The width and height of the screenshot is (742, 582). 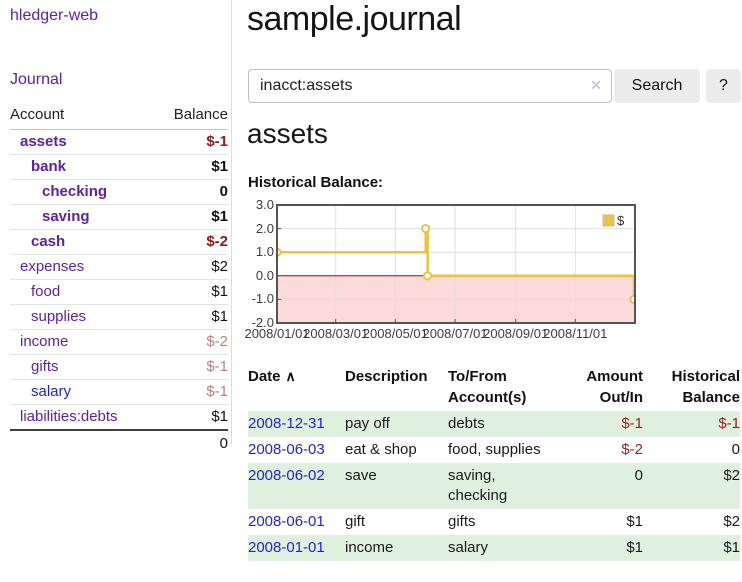 I want to click on sidebar-account-link: expenses, so click(x=52, y=266).